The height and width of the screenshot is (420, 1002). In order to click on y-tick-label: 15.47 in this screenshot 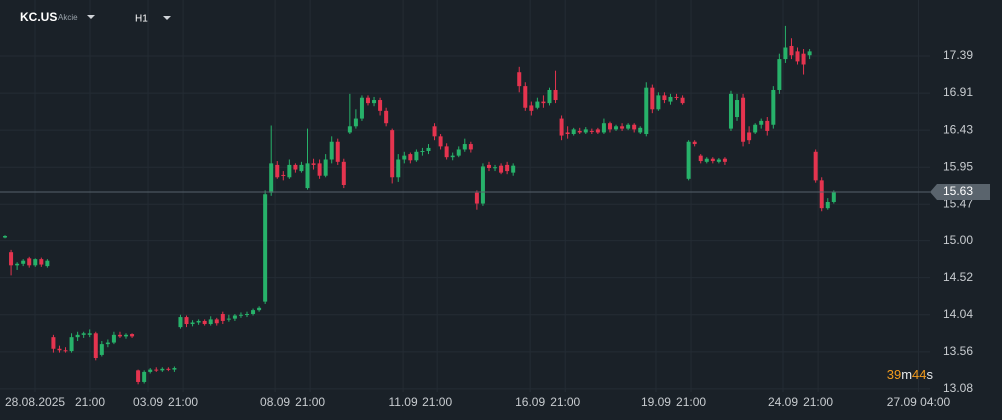, I will do `click(958, 203)`.